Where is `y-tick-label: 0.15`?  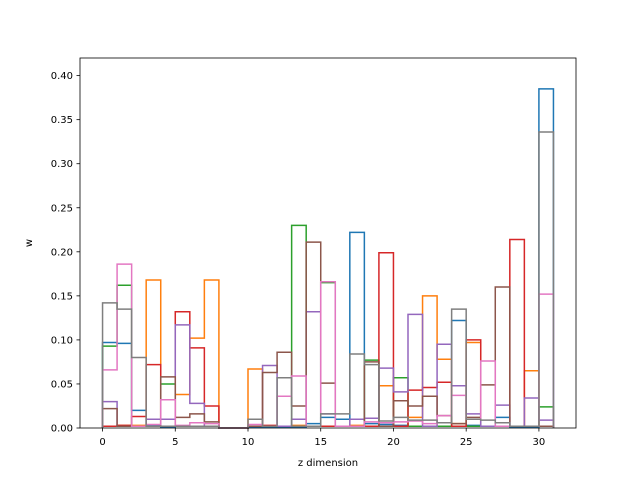 y-tick-label: 0.15 is located at coordinates (62, 296).